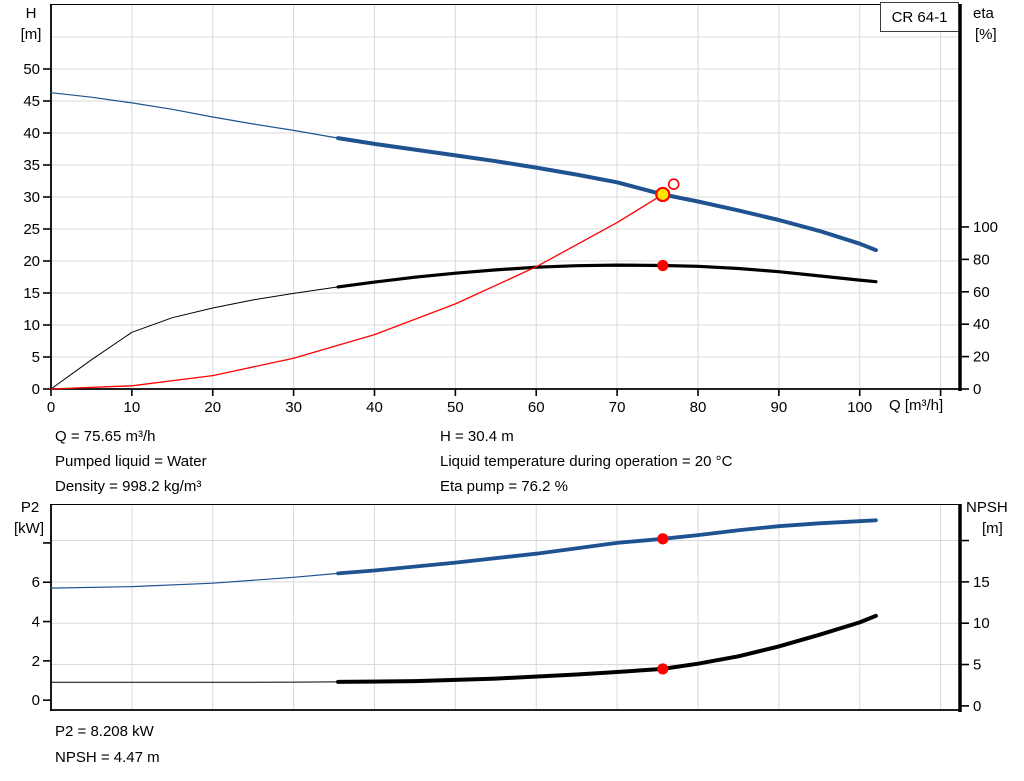 Image resolution: width=1024 pixels, height=781 pixels. Describe the element at coordinates (698, 407) in the screenshot. I see `x-tick-label: 80` at that location.